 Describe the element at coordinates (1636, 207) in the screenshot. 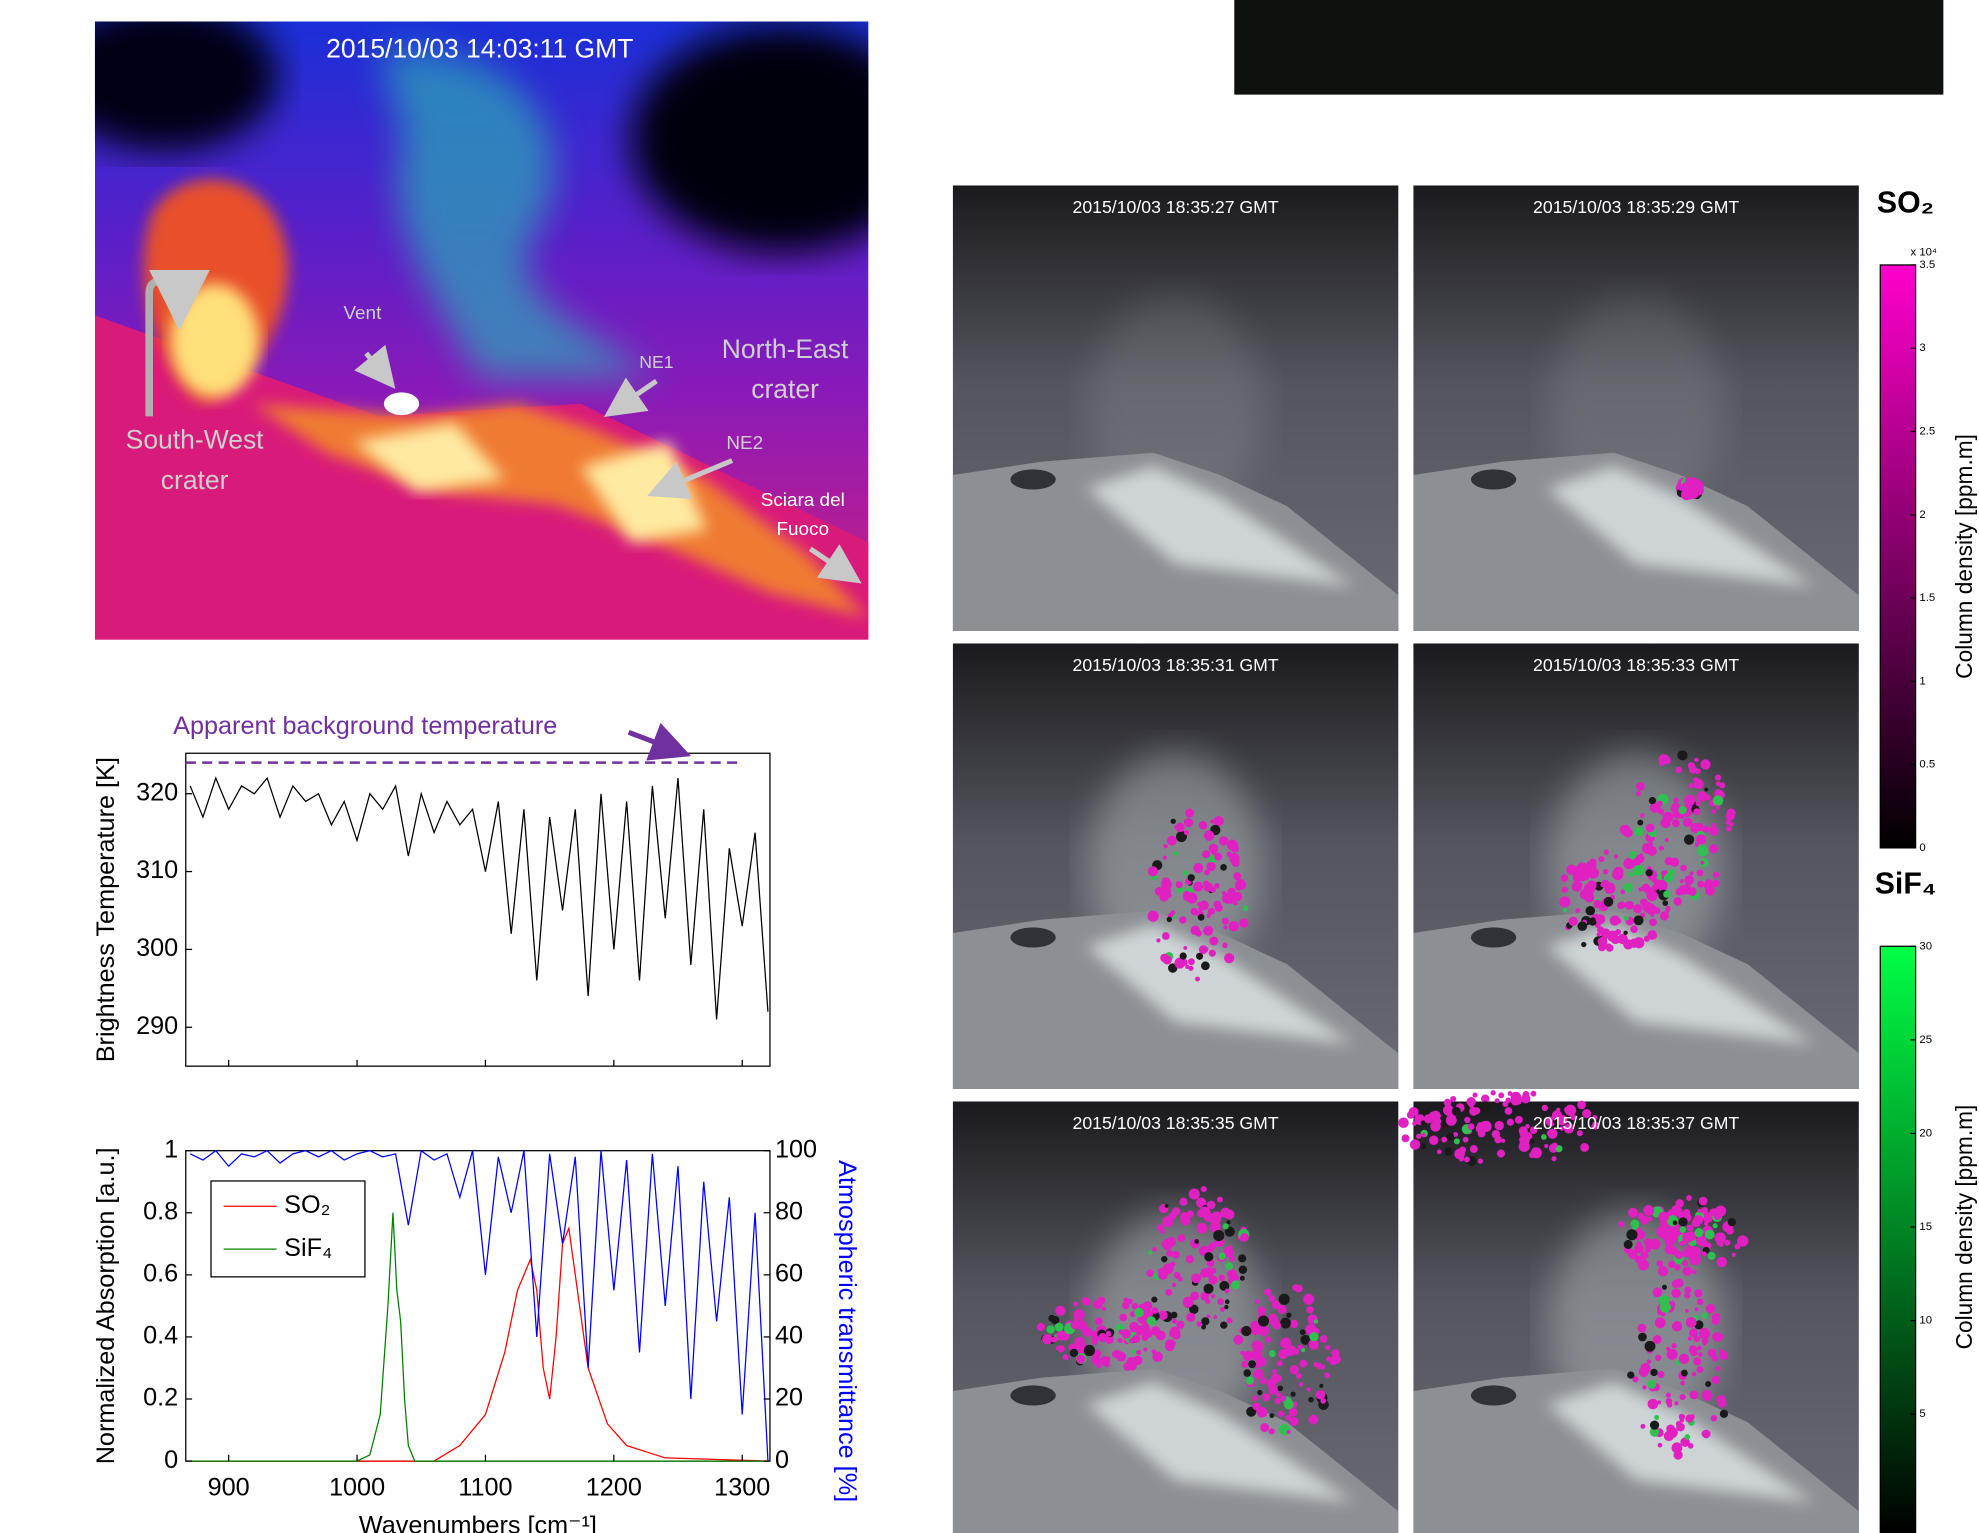

I see `frame-timestamp: 2015/10/03 18:35:29 GMT` at that location.